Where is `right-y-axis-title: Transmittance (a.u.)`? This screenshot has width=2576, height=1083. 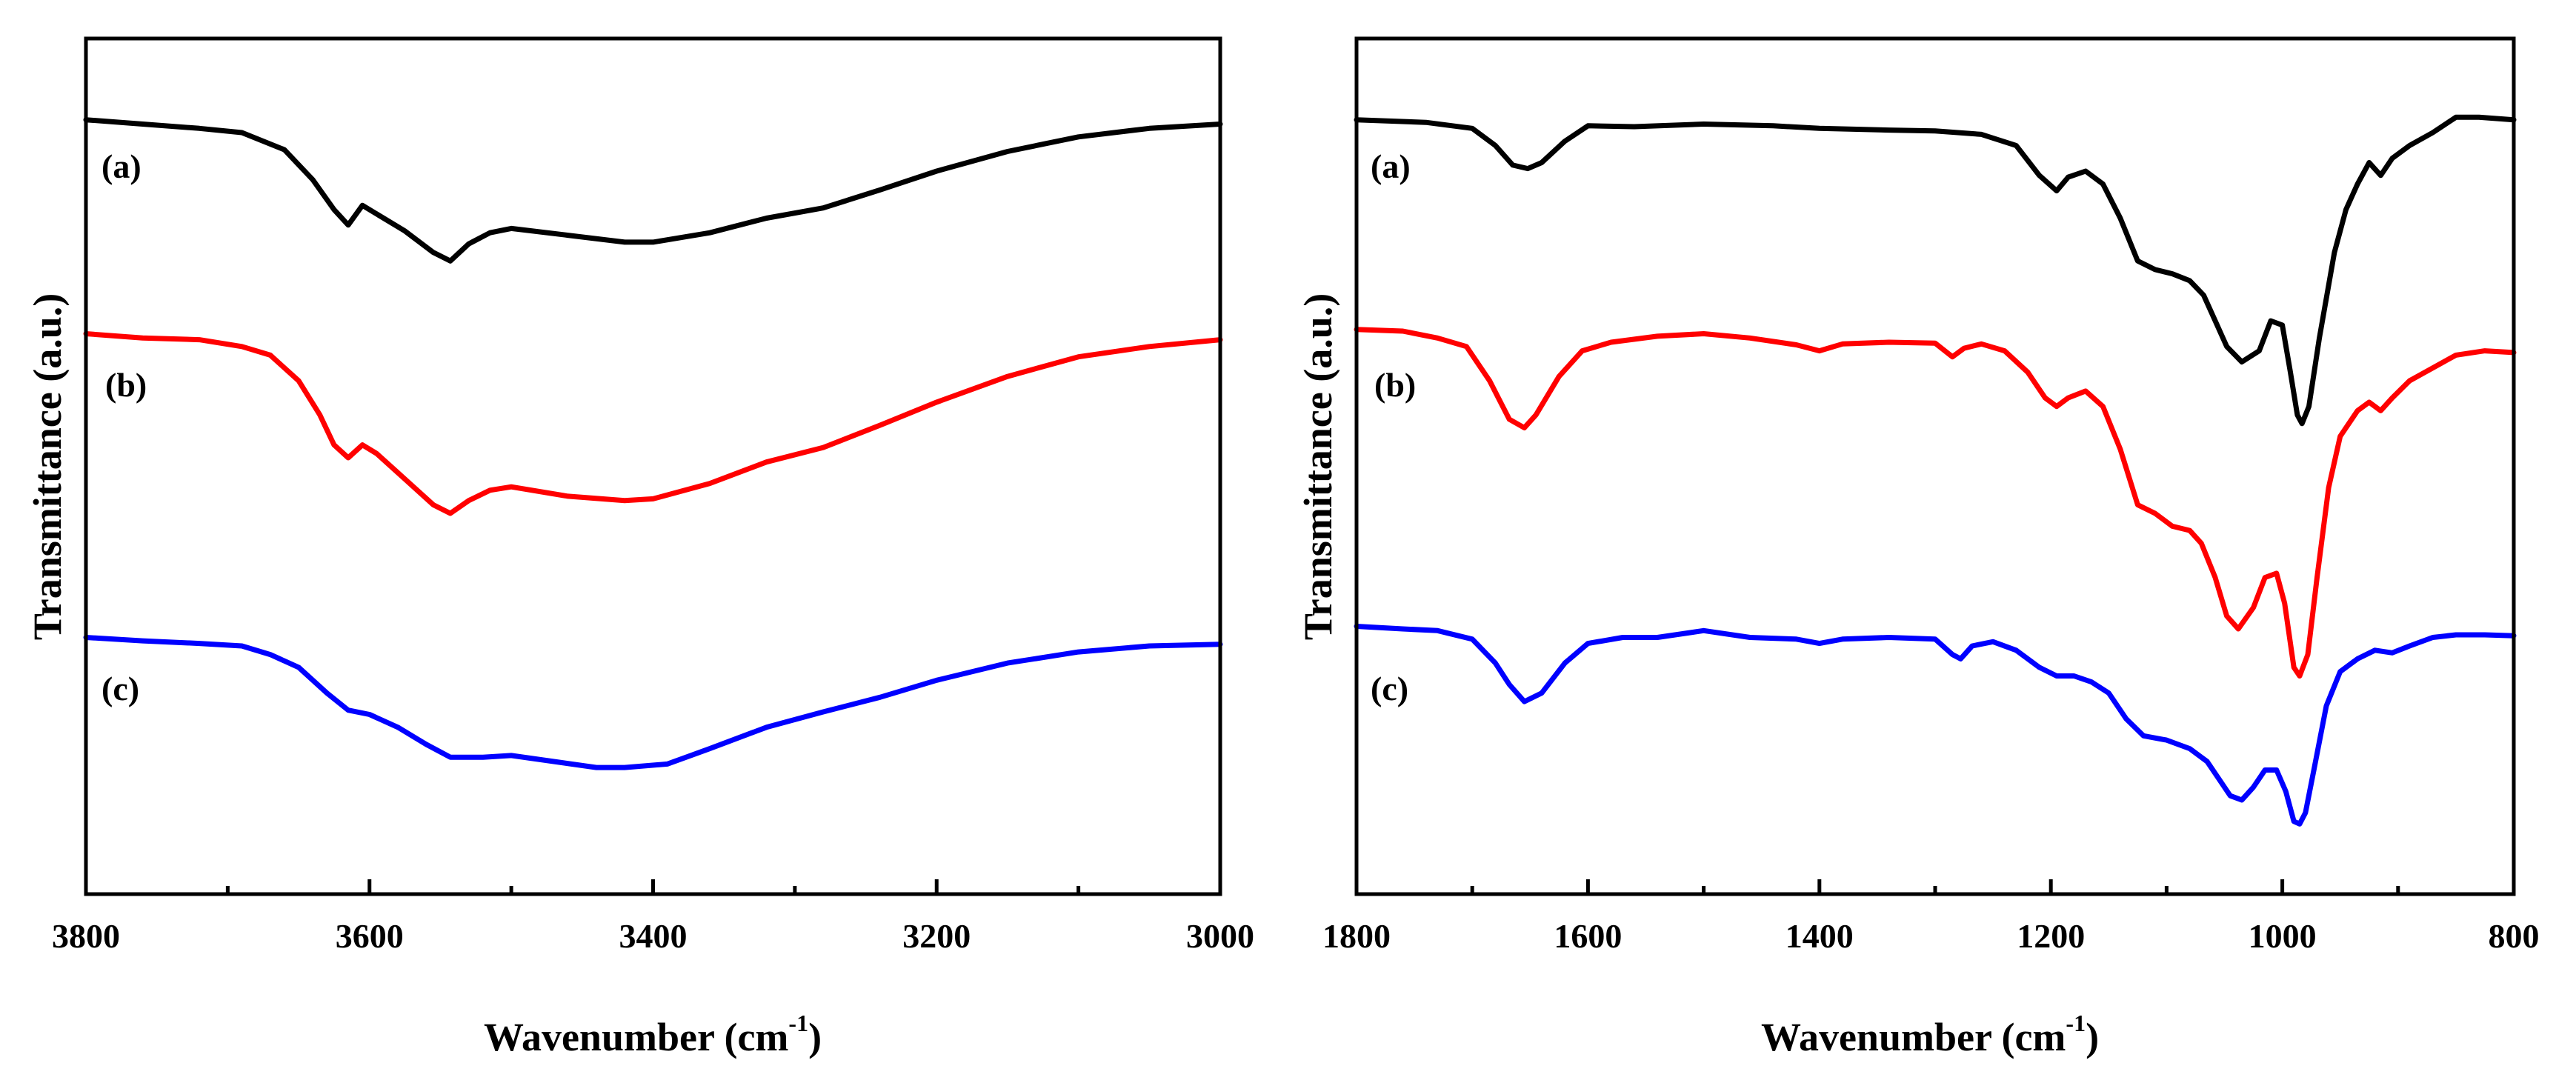
right-y-axis-title: Transmittance (a.u.) is located at coordinates (1318, 466).